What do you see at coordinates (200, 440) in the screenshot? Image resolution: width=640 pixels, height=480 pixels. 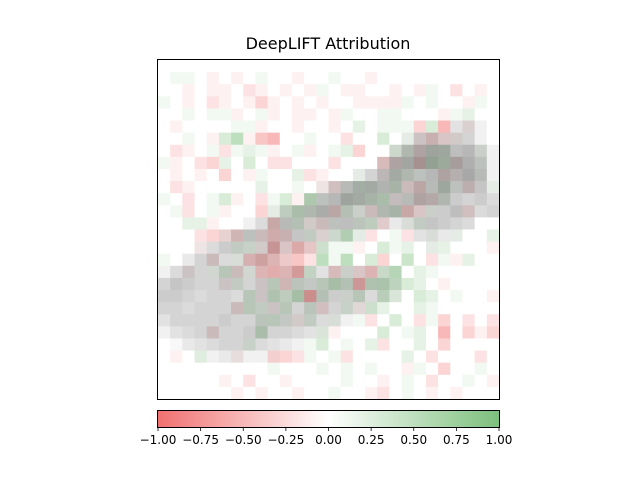 I see `colorbar-tick-label: −0.75` at bounding box center [200, 440].